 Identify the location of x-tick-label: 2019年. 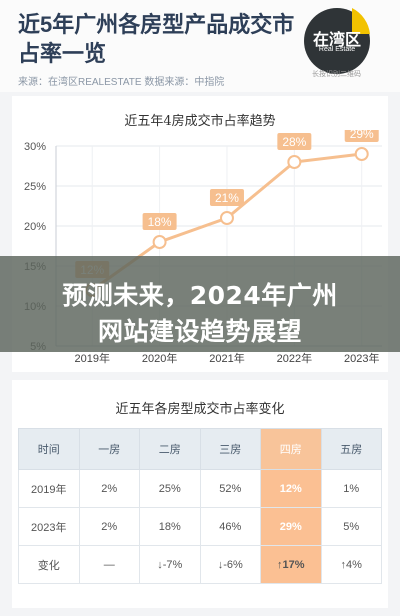
(91, 358).